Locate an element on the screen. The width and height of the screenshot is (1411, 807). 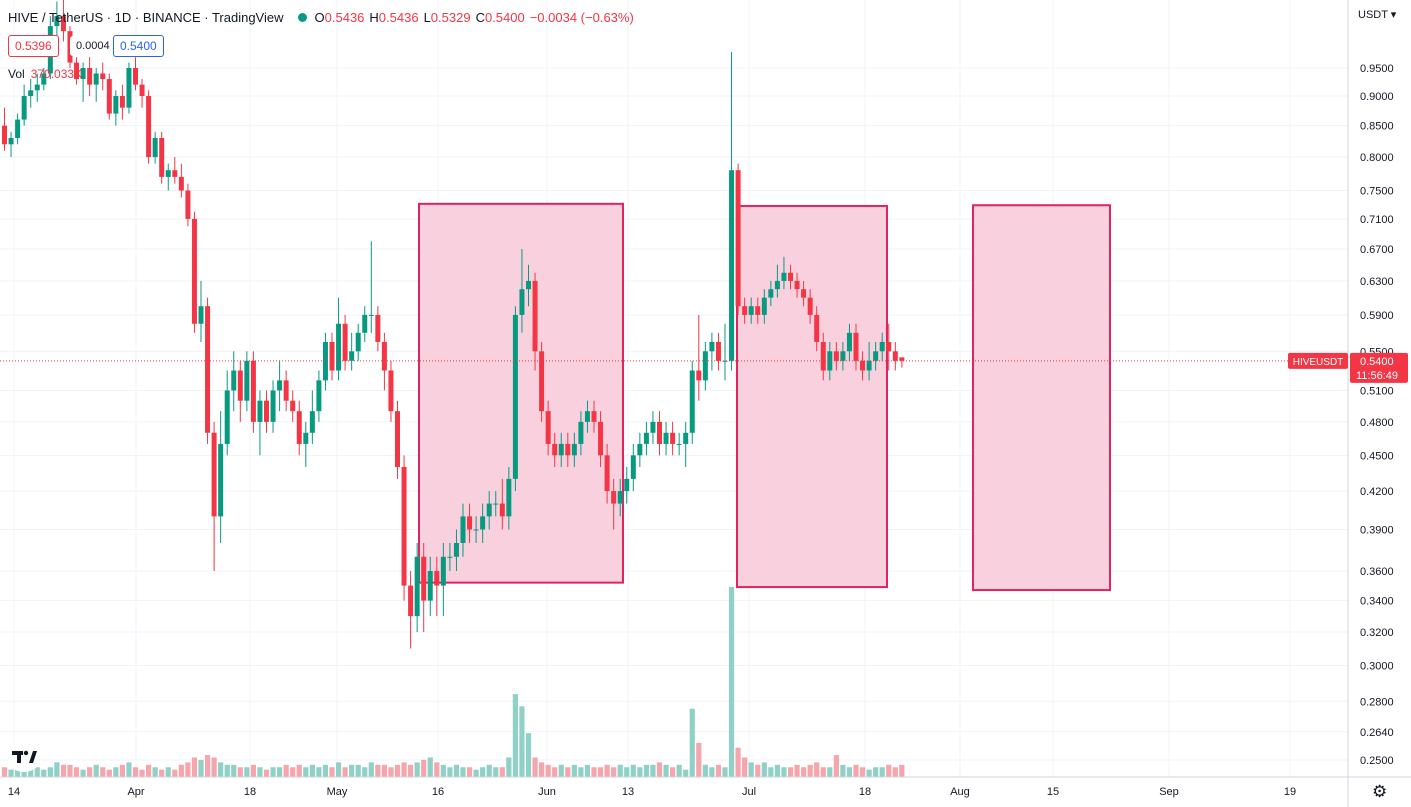
tradingview-logo-icon-graphic is located at coordinates (24, 756).